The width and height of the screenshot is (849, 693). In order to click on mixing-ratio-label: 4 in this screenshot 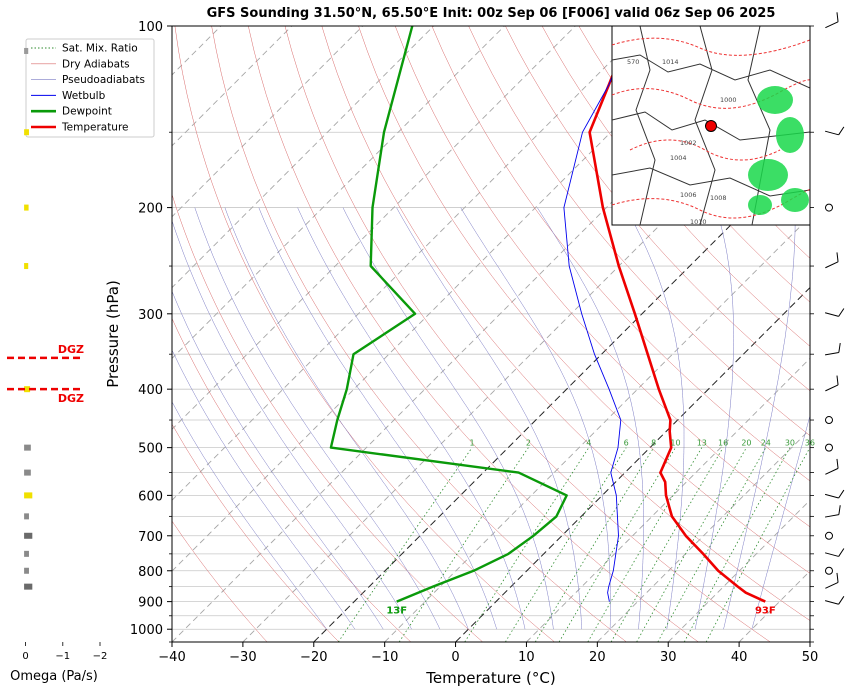, I will do `click(588, 443)`.